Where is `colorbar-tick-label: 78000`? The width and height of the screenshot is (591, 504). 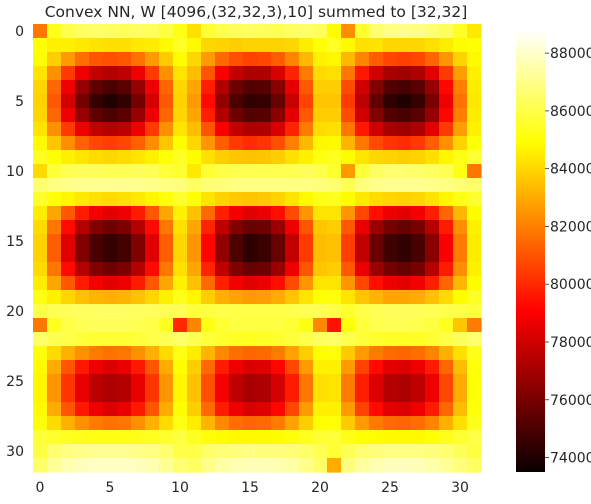
colorbar-tick-label: 78000 is located at coordinates (570, 343).